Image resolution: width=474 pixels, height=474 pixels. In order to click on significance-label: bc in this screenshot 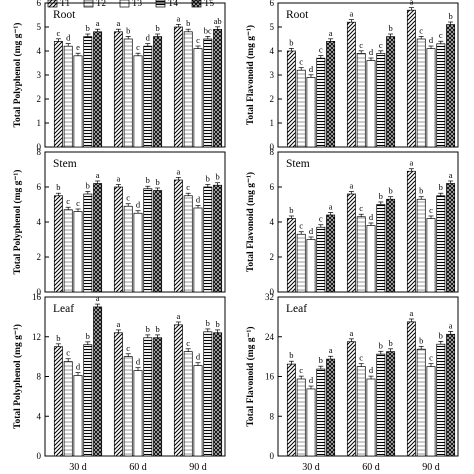, I will do `click(208, 30)`.